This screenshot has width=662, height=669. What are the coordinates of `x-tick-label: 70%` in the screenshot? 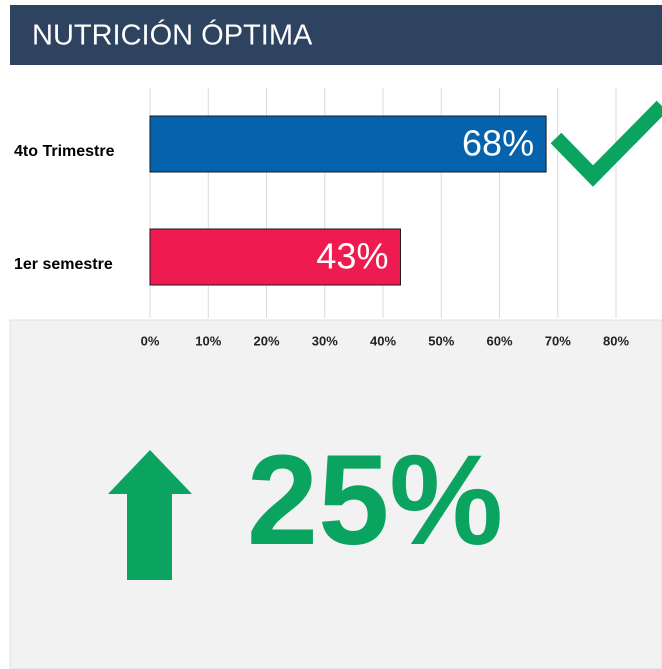 It's located at (558, 340).